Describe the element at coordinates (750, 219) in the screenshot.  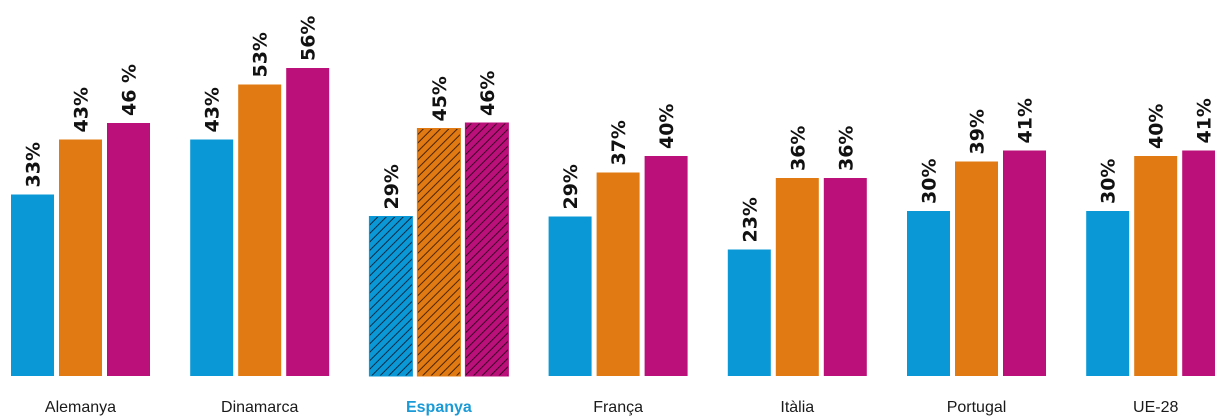
I see `value-label-Itàlia-series-1: 23%` at that location.